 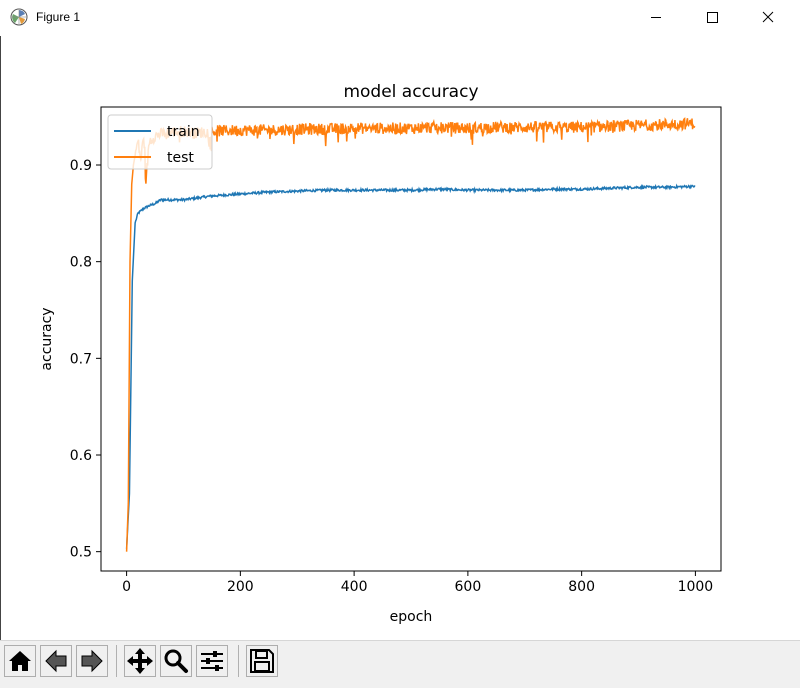 I want to click on home-button, so click(x=20, y=661).